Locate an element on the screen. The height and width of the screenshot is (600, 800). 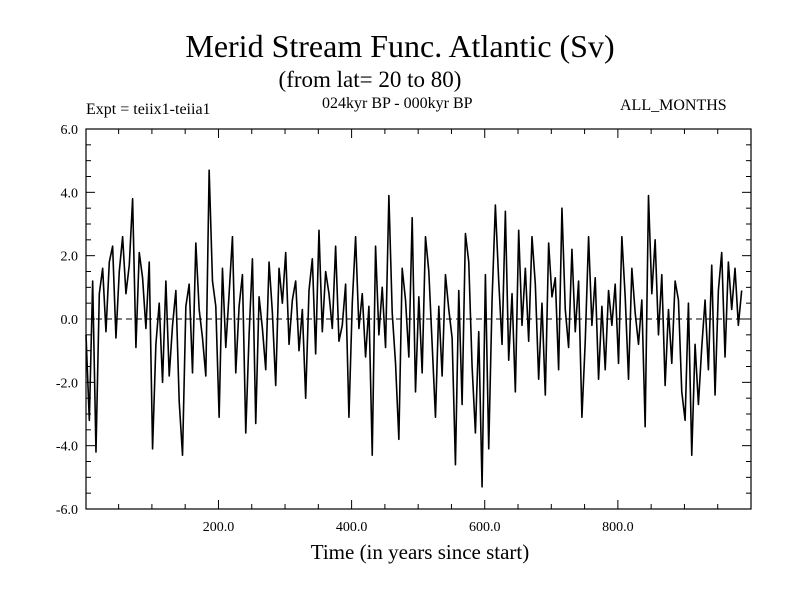
x-axis-label: Time (in years since start) is located at coordinates (420, 552).